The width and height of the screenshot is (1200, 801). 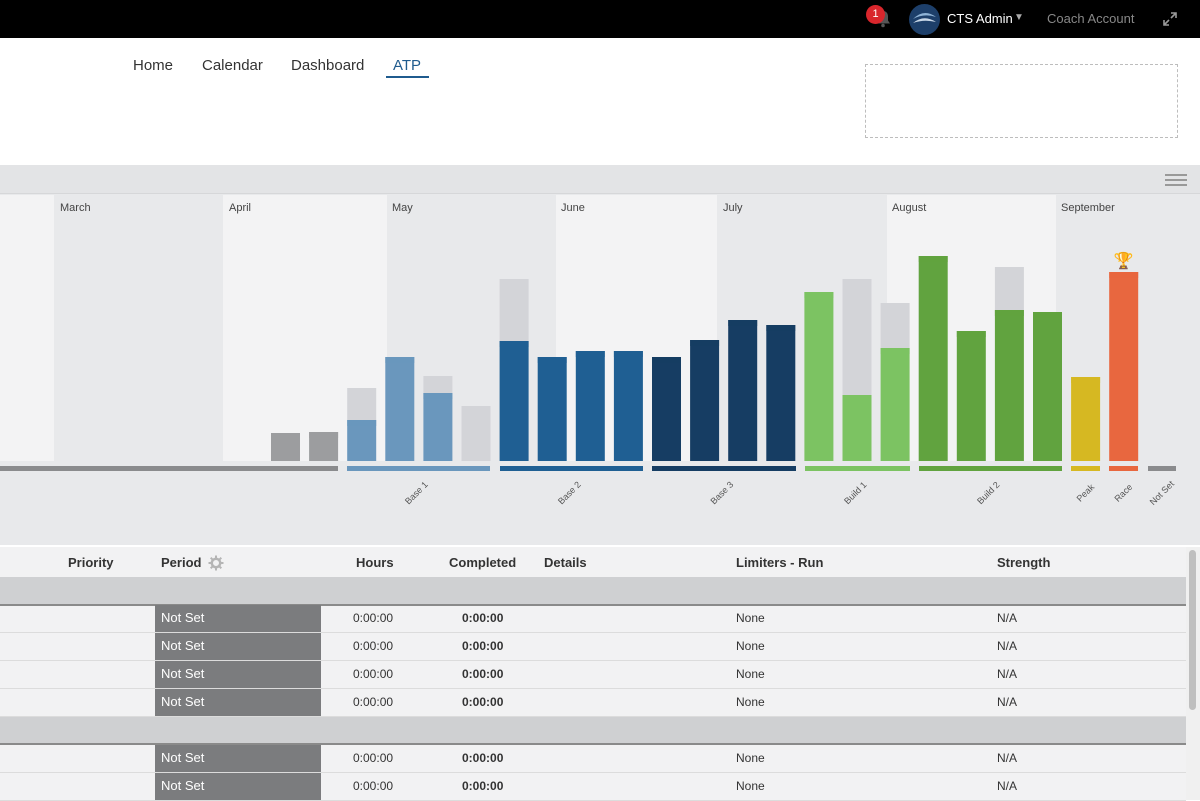 What do you see at coordinates (181, 562) in the screenshot?
I see `column-header-period: Period` at bounding box center [181, 562].